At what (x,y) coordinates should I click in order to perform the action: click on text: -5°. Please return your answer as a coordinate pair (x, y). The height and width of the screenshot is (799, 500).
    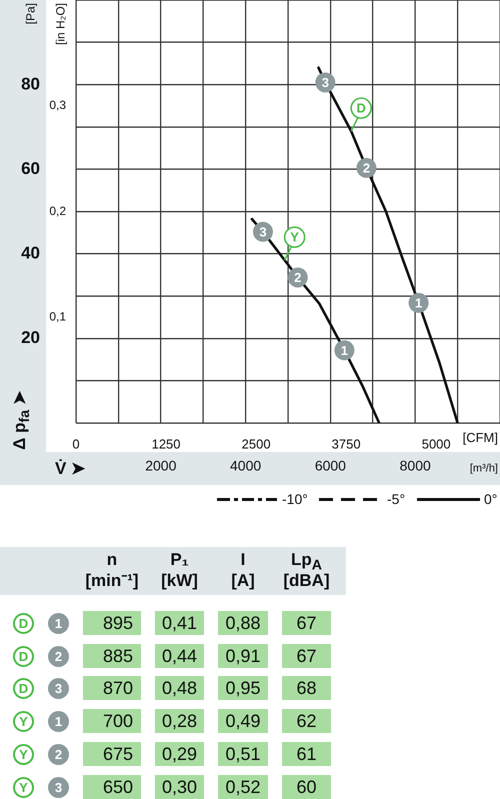
    Looking at the image, I should click on (396, 499).